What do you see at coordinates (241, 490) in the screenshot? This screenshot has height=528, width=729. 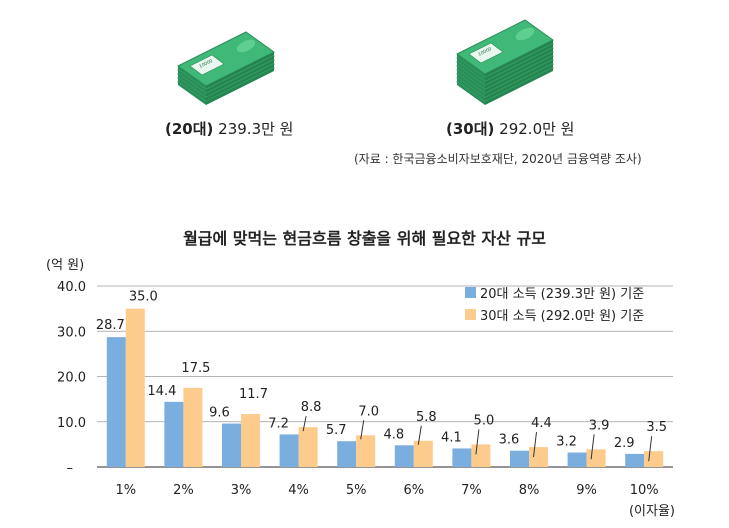 I see `x-tick-label: 3%` at bounding box center [241, 490].